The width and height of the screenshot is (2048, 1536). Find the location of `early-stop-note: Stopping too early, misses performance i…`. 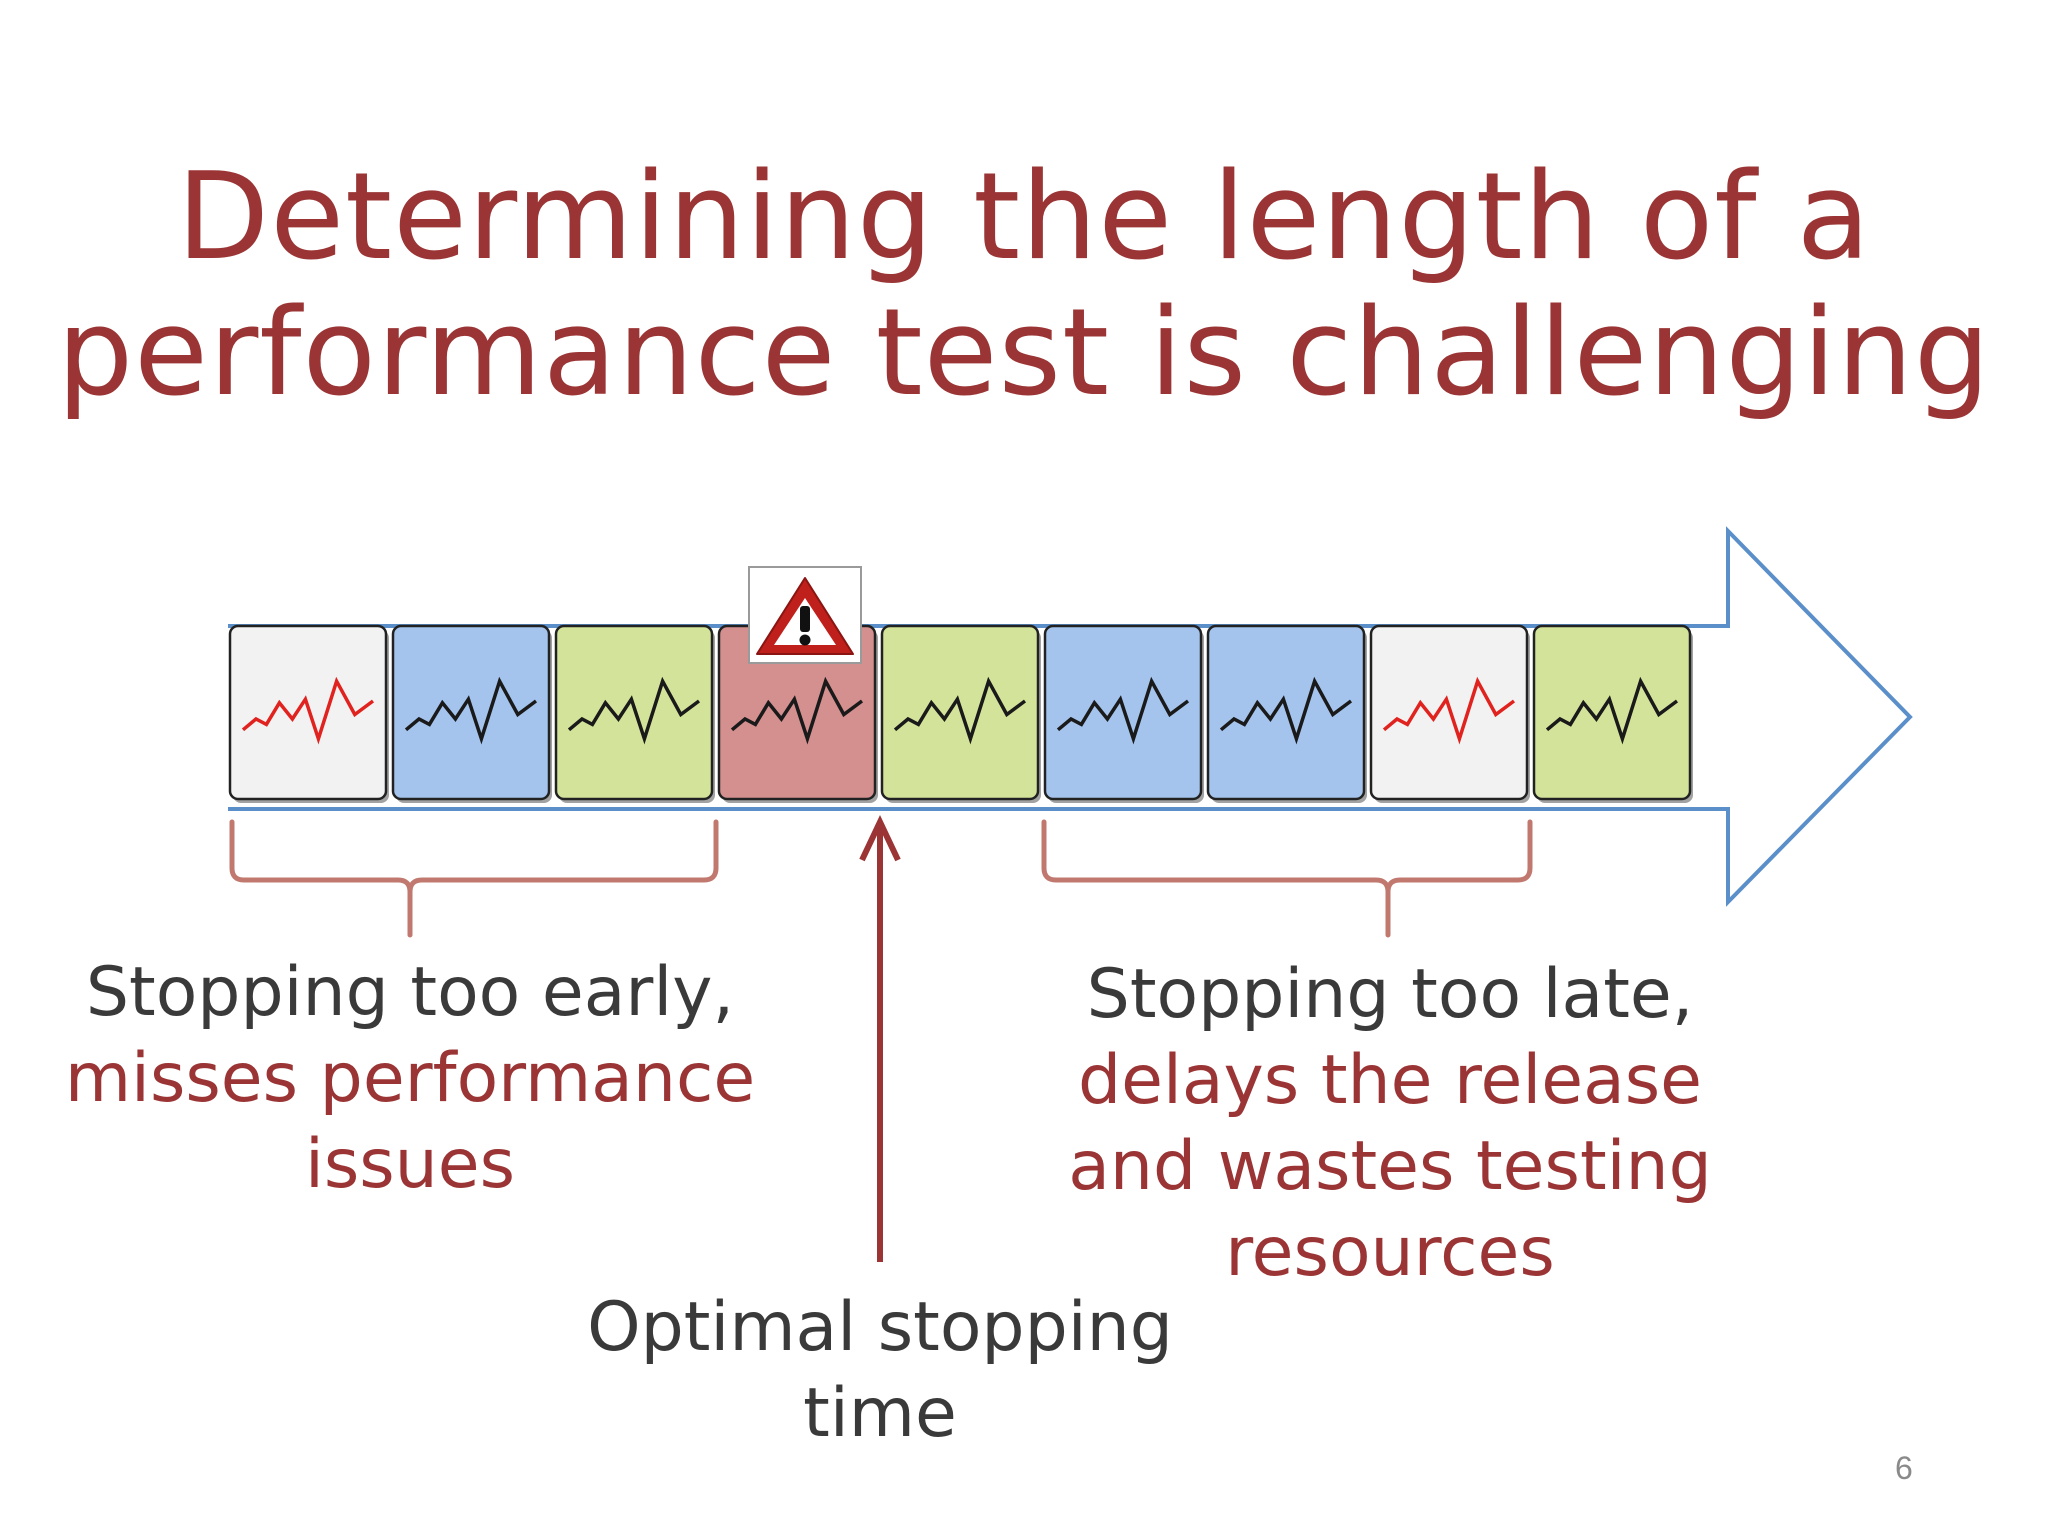

early-stop-note: Stopping too early, misses performance i… is located at coordinates (410, 1079).